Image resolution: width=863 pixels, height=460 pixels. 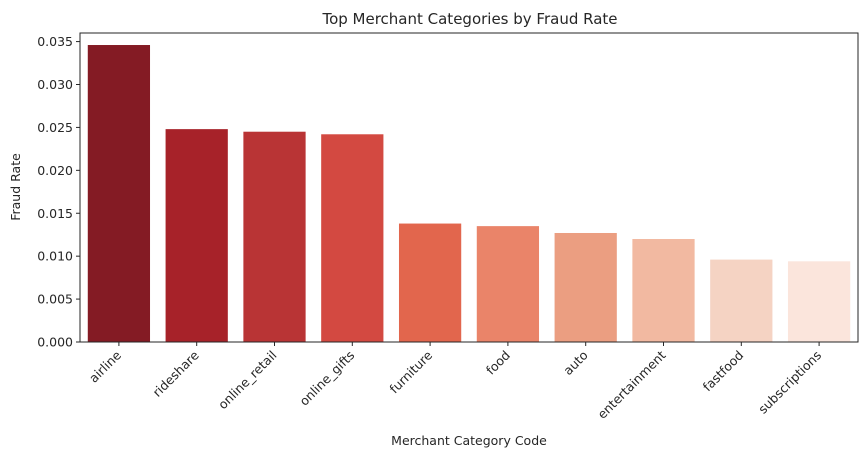 I want to click on bar-furniture, so click(x=430, y=282).